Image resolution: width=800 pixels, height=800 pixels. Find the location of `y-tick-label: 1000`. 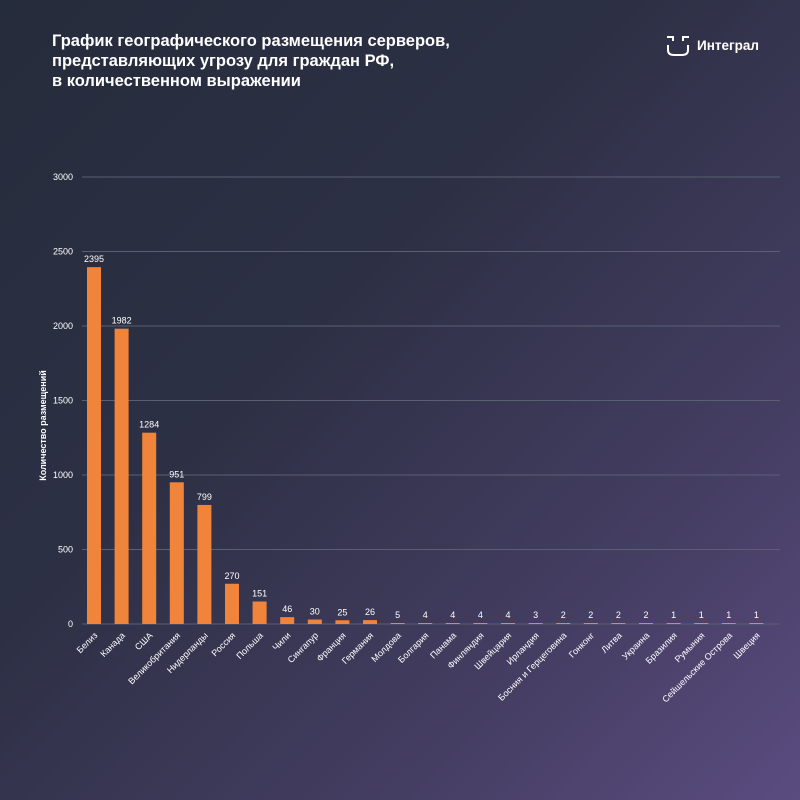

y-tick-label: 1000 is located at coordinates (63, 475).